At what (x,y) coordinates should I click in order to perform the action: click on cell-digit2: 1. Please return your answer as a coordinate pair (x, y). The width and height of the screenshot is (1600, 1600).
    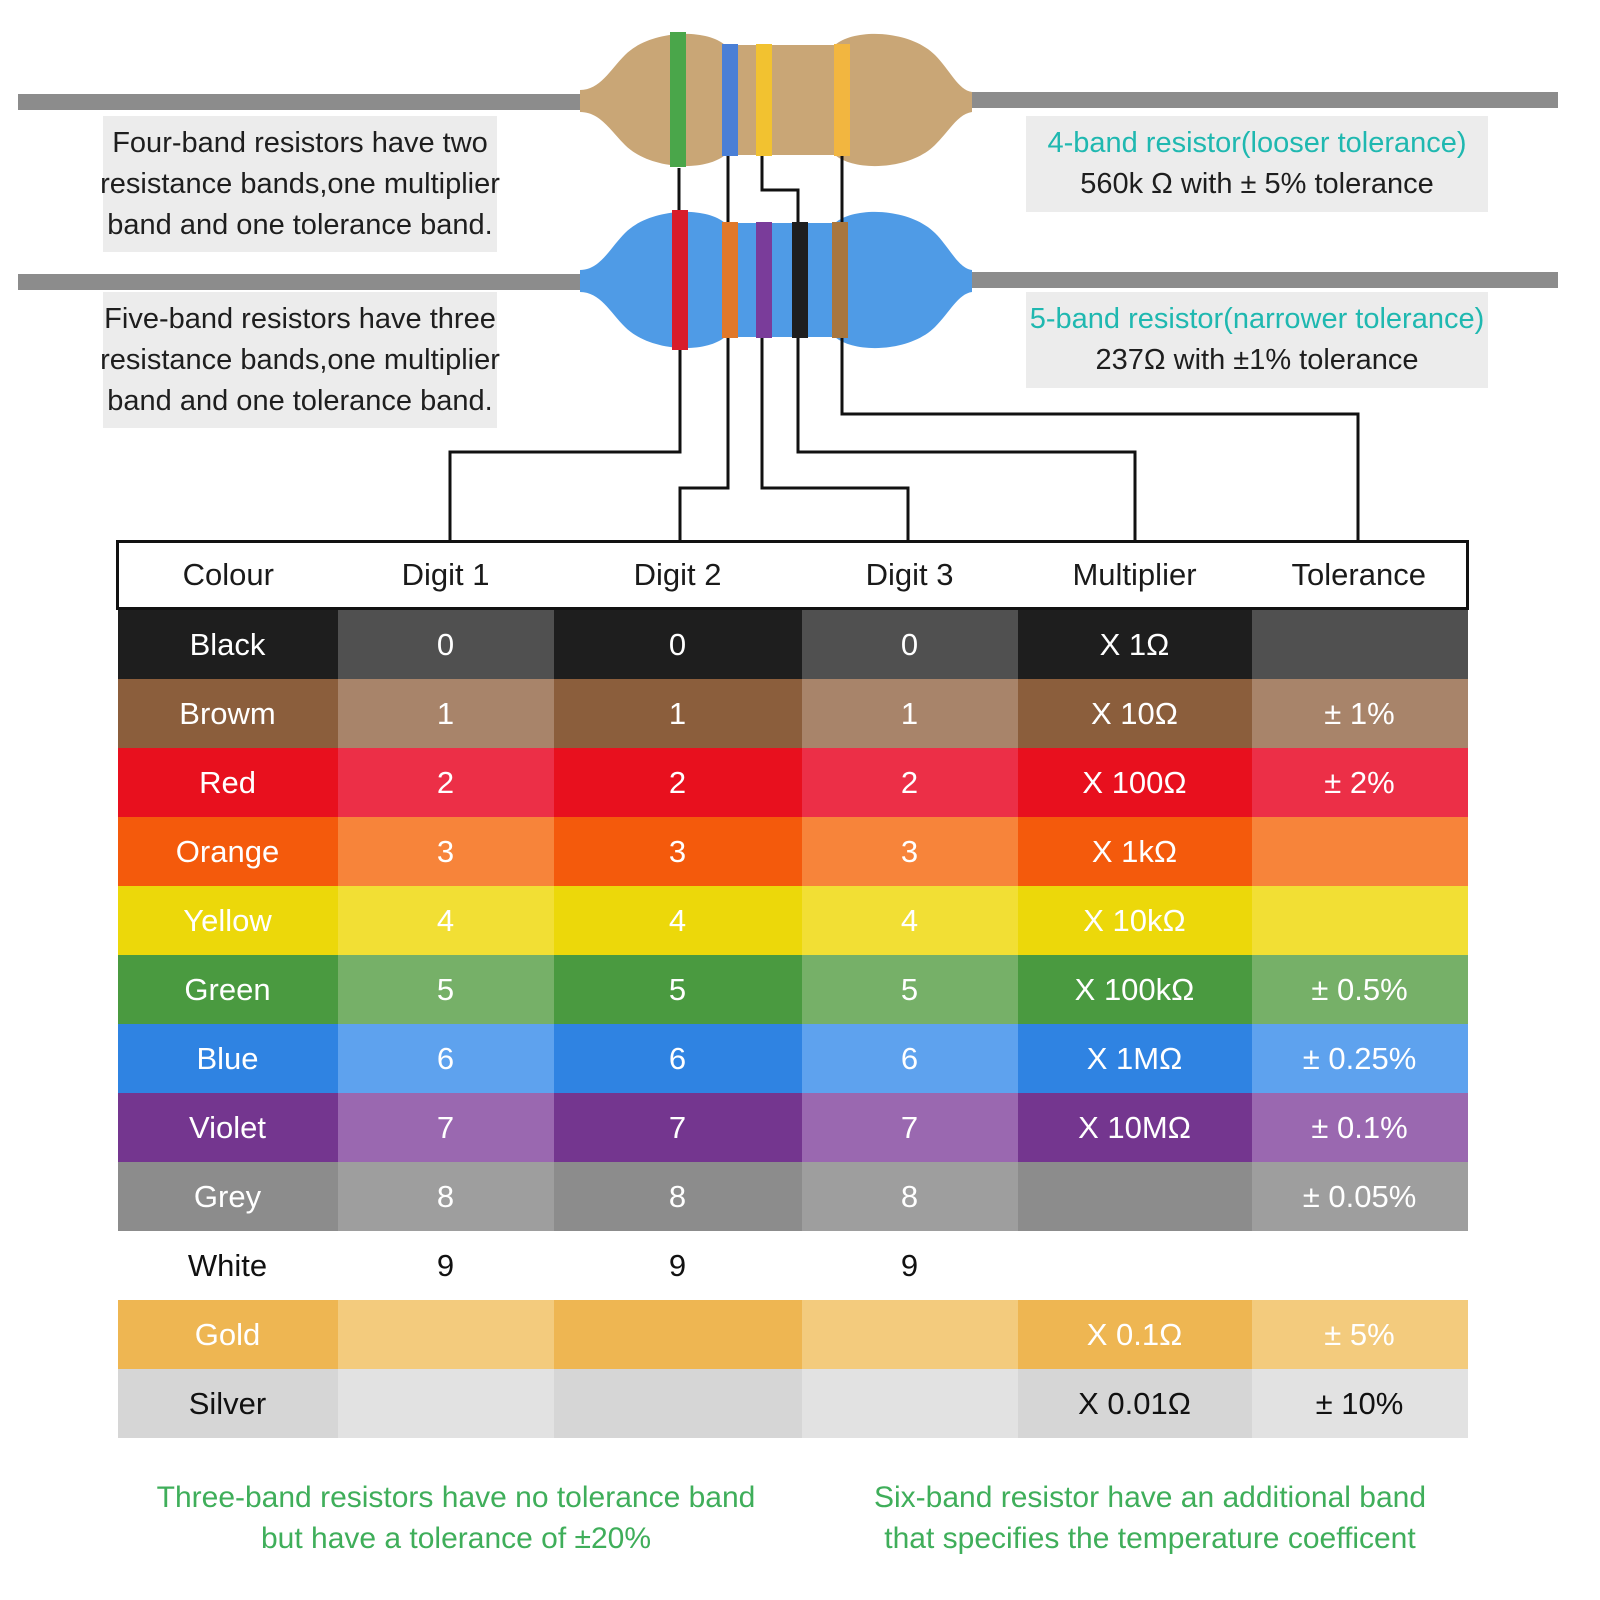
    Looking at the image, I should click on (677, 713).